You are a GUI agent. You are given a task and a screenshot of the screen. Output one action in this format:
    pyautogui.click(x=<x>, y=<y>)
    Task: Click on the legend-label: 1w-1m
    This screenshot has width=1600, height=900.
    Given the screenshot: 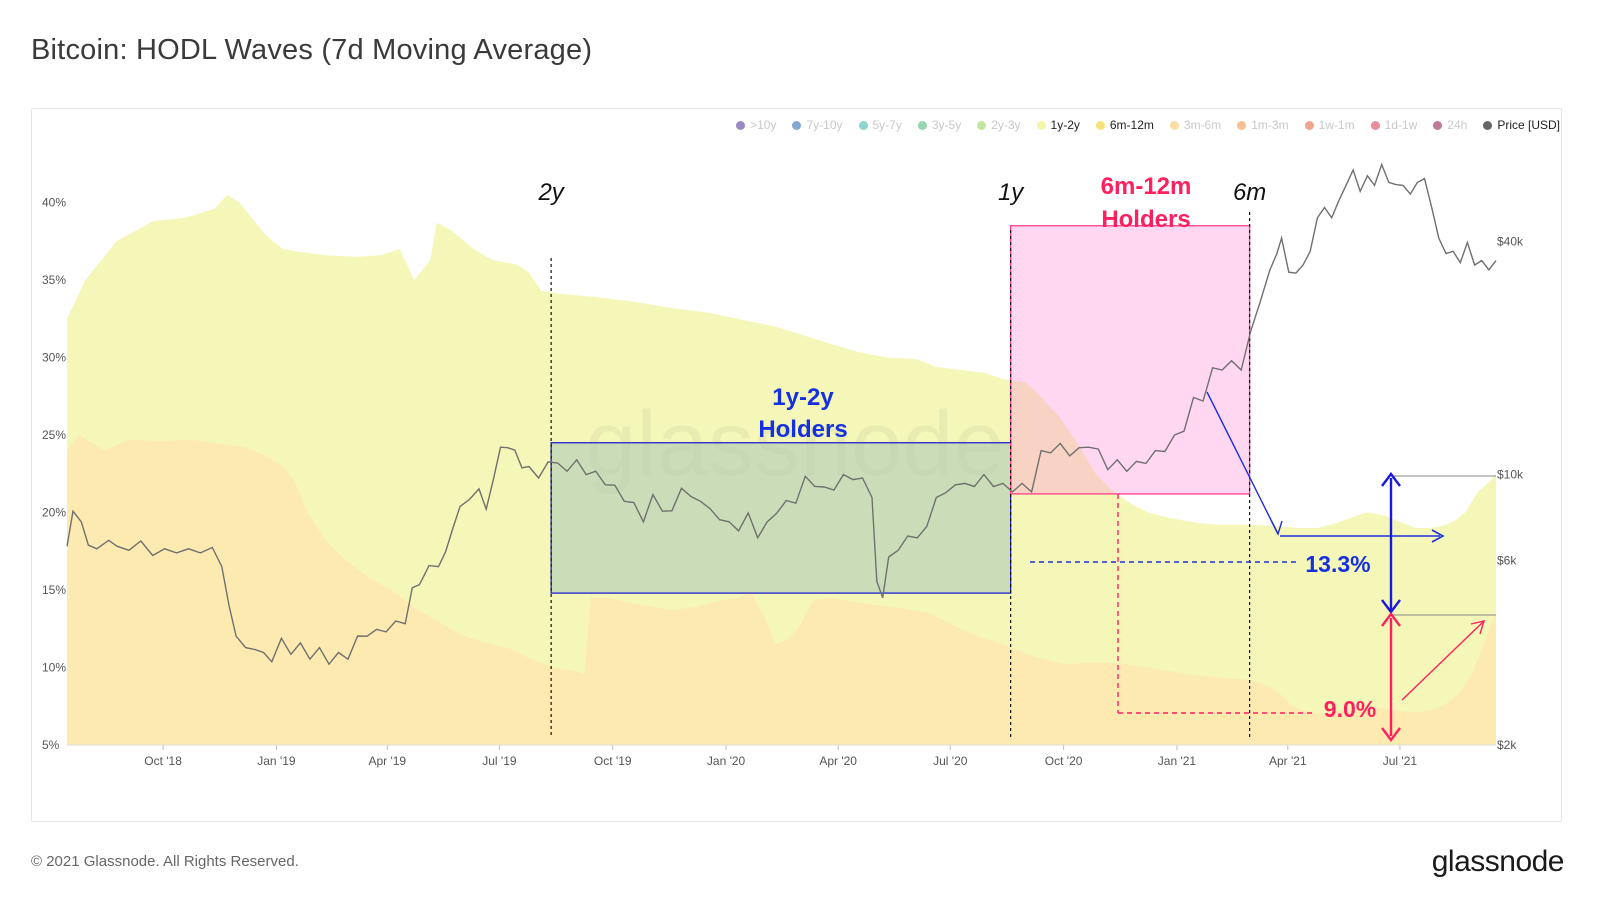 What is the action you would take?
    pyautogui.click(x=1336, y=125)
    